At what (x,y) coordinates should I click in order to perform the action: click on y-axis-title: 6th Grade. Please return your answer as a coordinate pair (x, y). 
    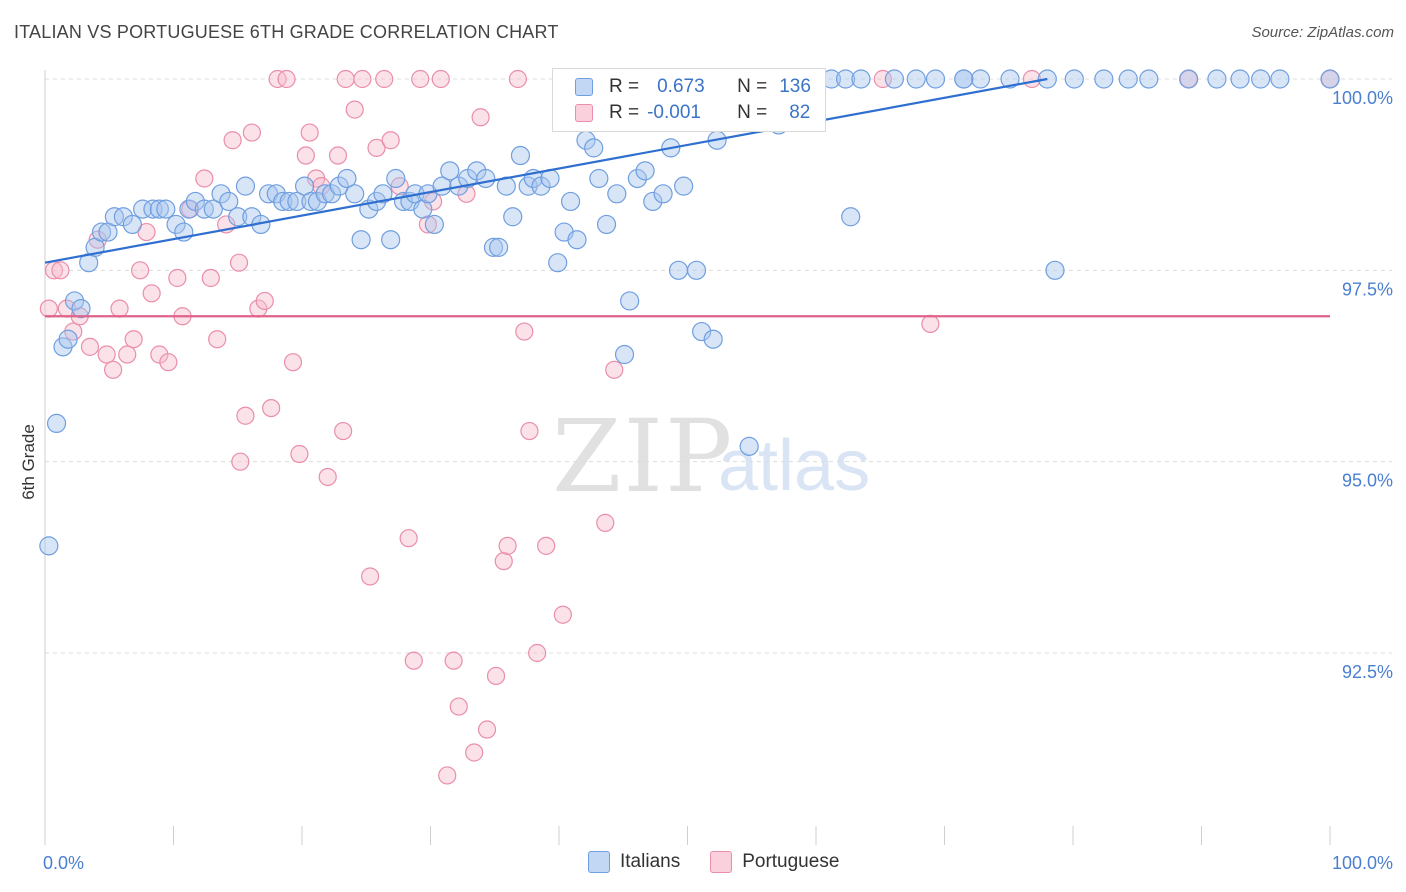
    Looking at the image, I should click on (28, 462).